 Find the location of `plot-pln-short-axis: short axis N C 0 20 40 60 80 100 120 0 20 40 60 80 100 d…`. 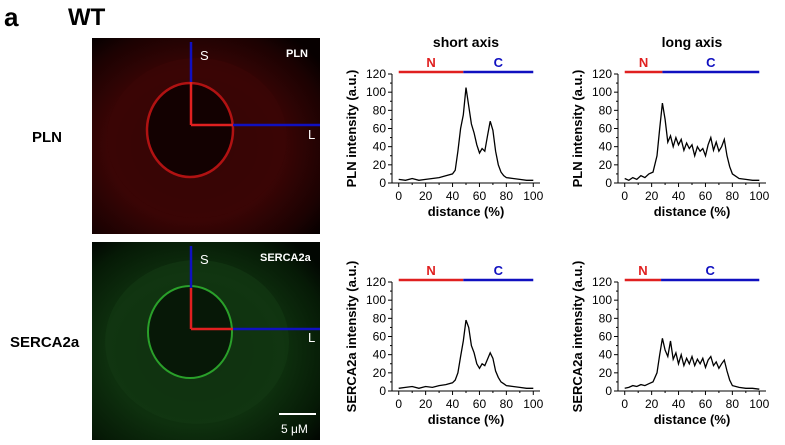

plot-pln-short-axis: short axis N C 0 20 40 60 80 100 120 0 20 40 60 80 100 d… is located at coordinates (447, 131).